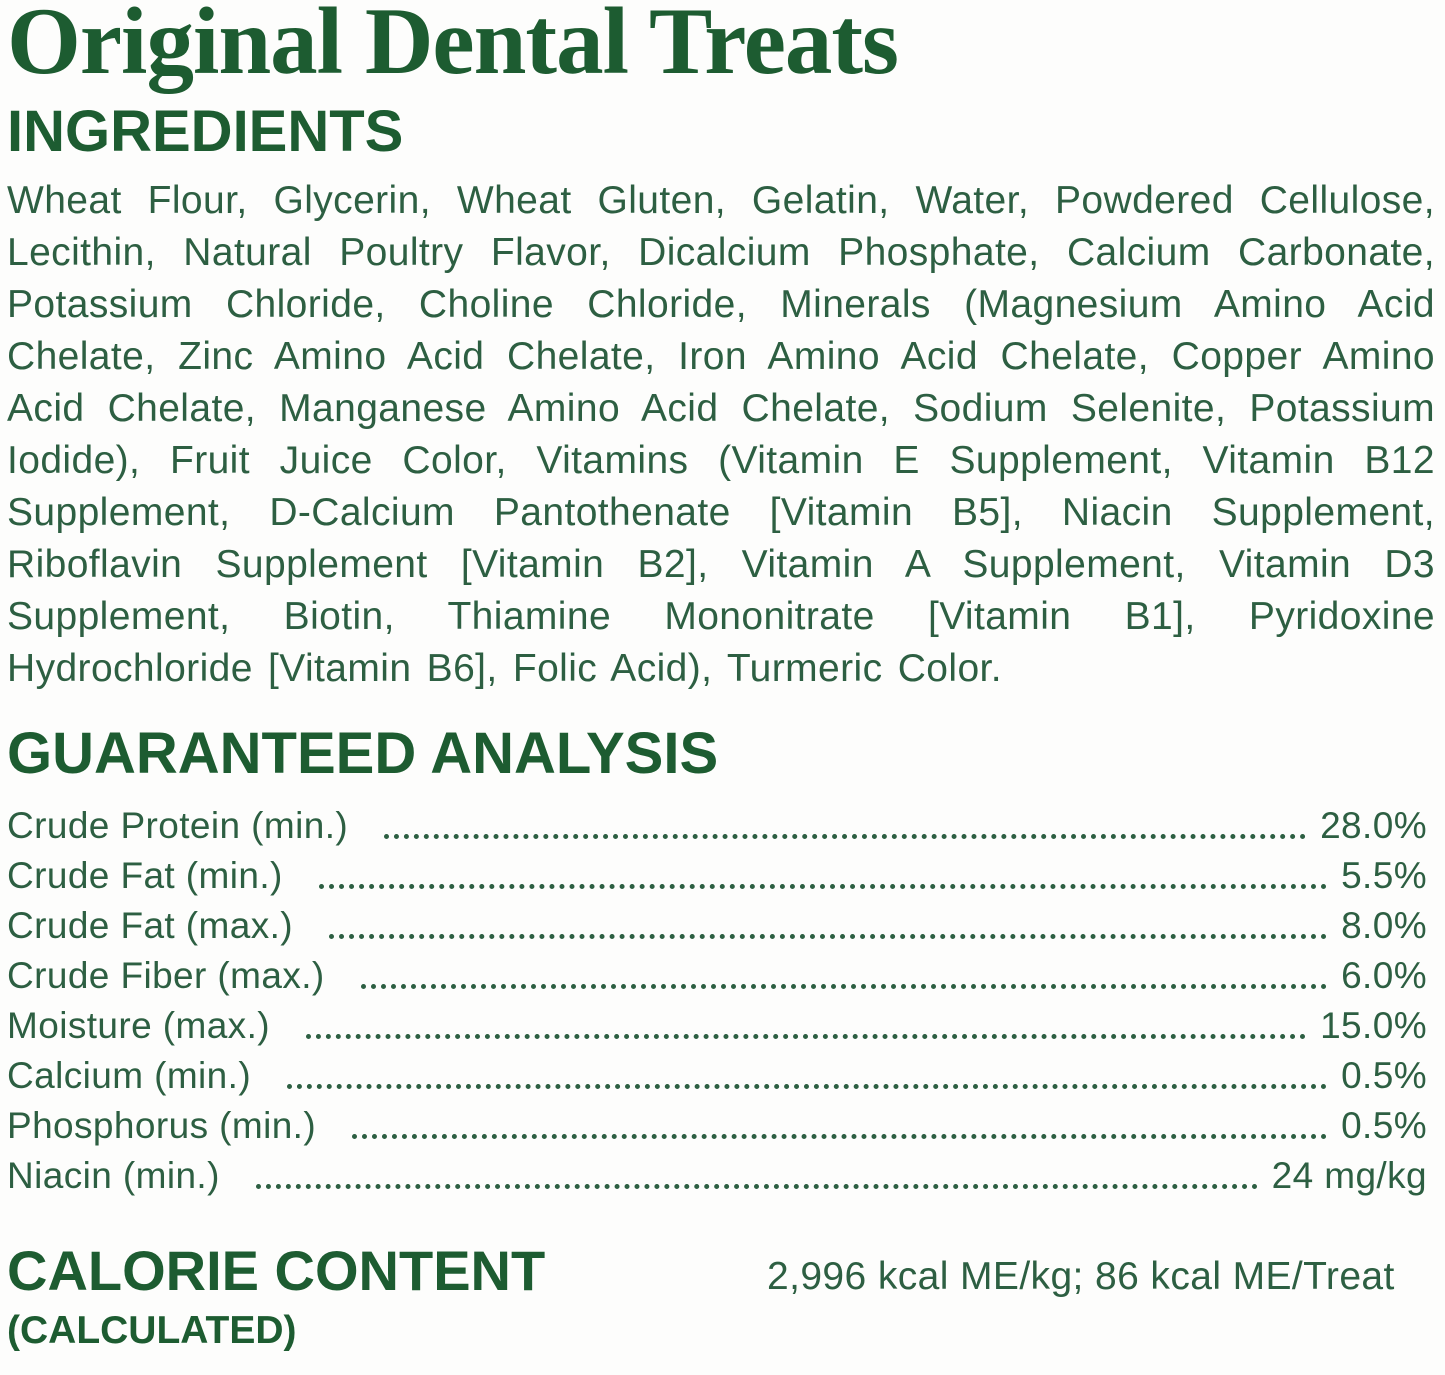 This screenshot has width=1445, height=1375. I want to click on calorie-content-value: 2,996 kcal ME/kg; 86 kcal ME/Treat, so click(1081, 1276).